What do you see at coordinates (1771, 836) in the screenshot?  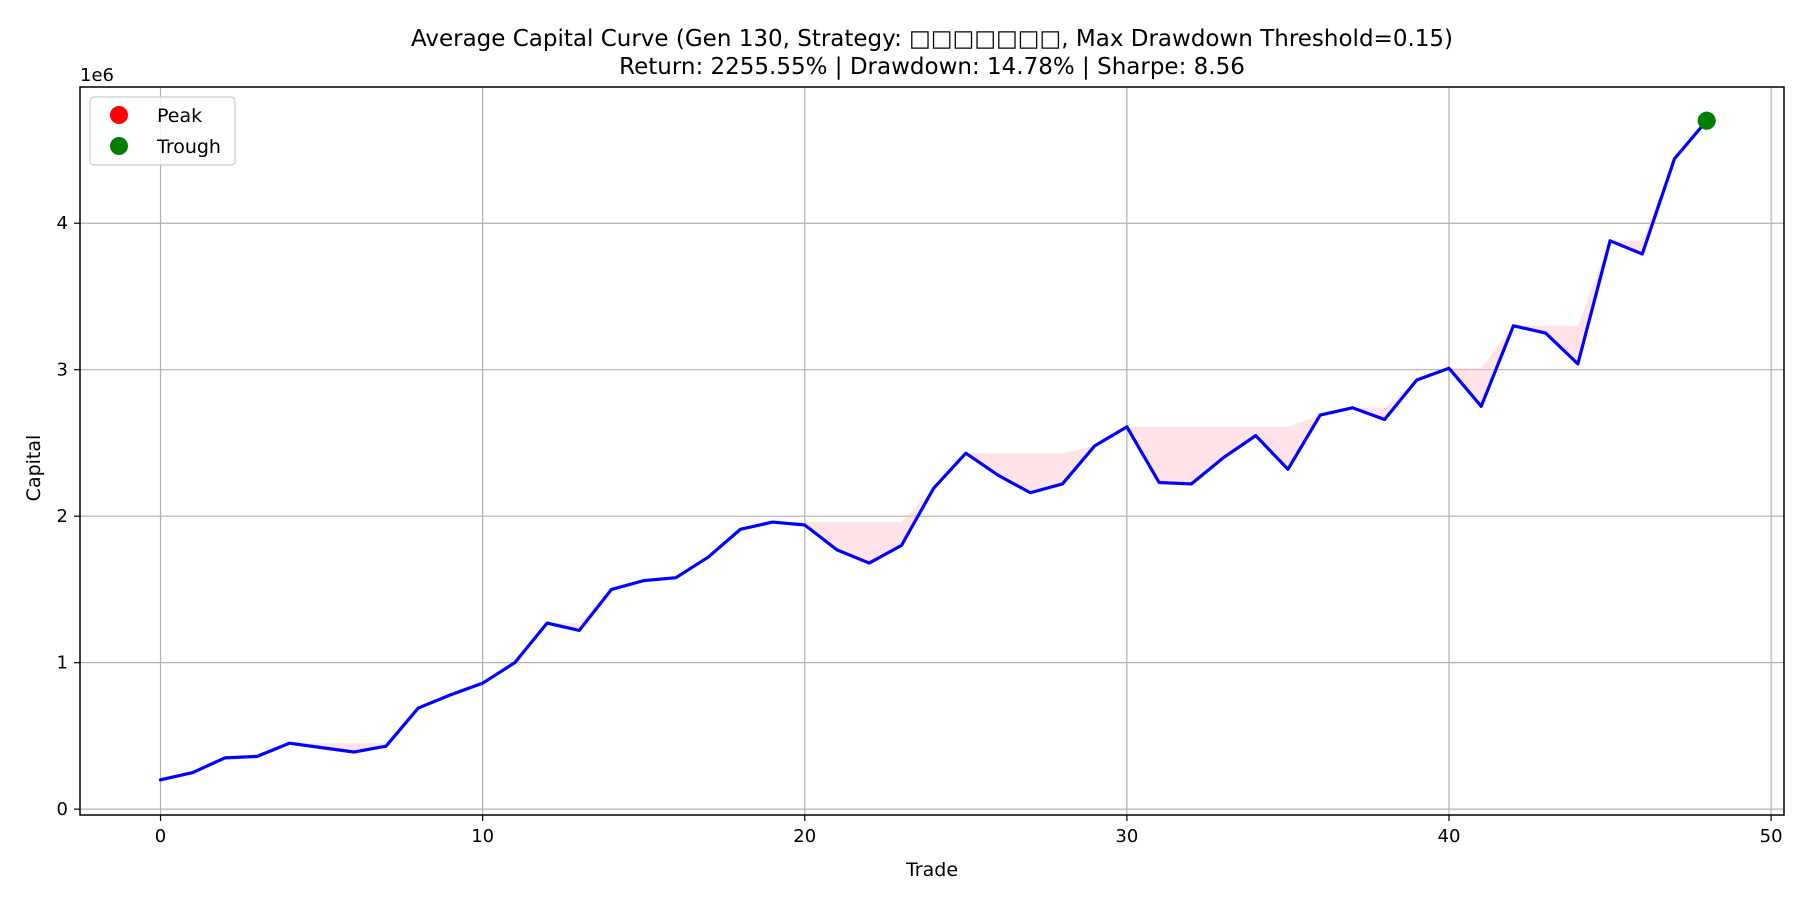 I see `x-tick-label: 50` at bounding box center [1771, 836].